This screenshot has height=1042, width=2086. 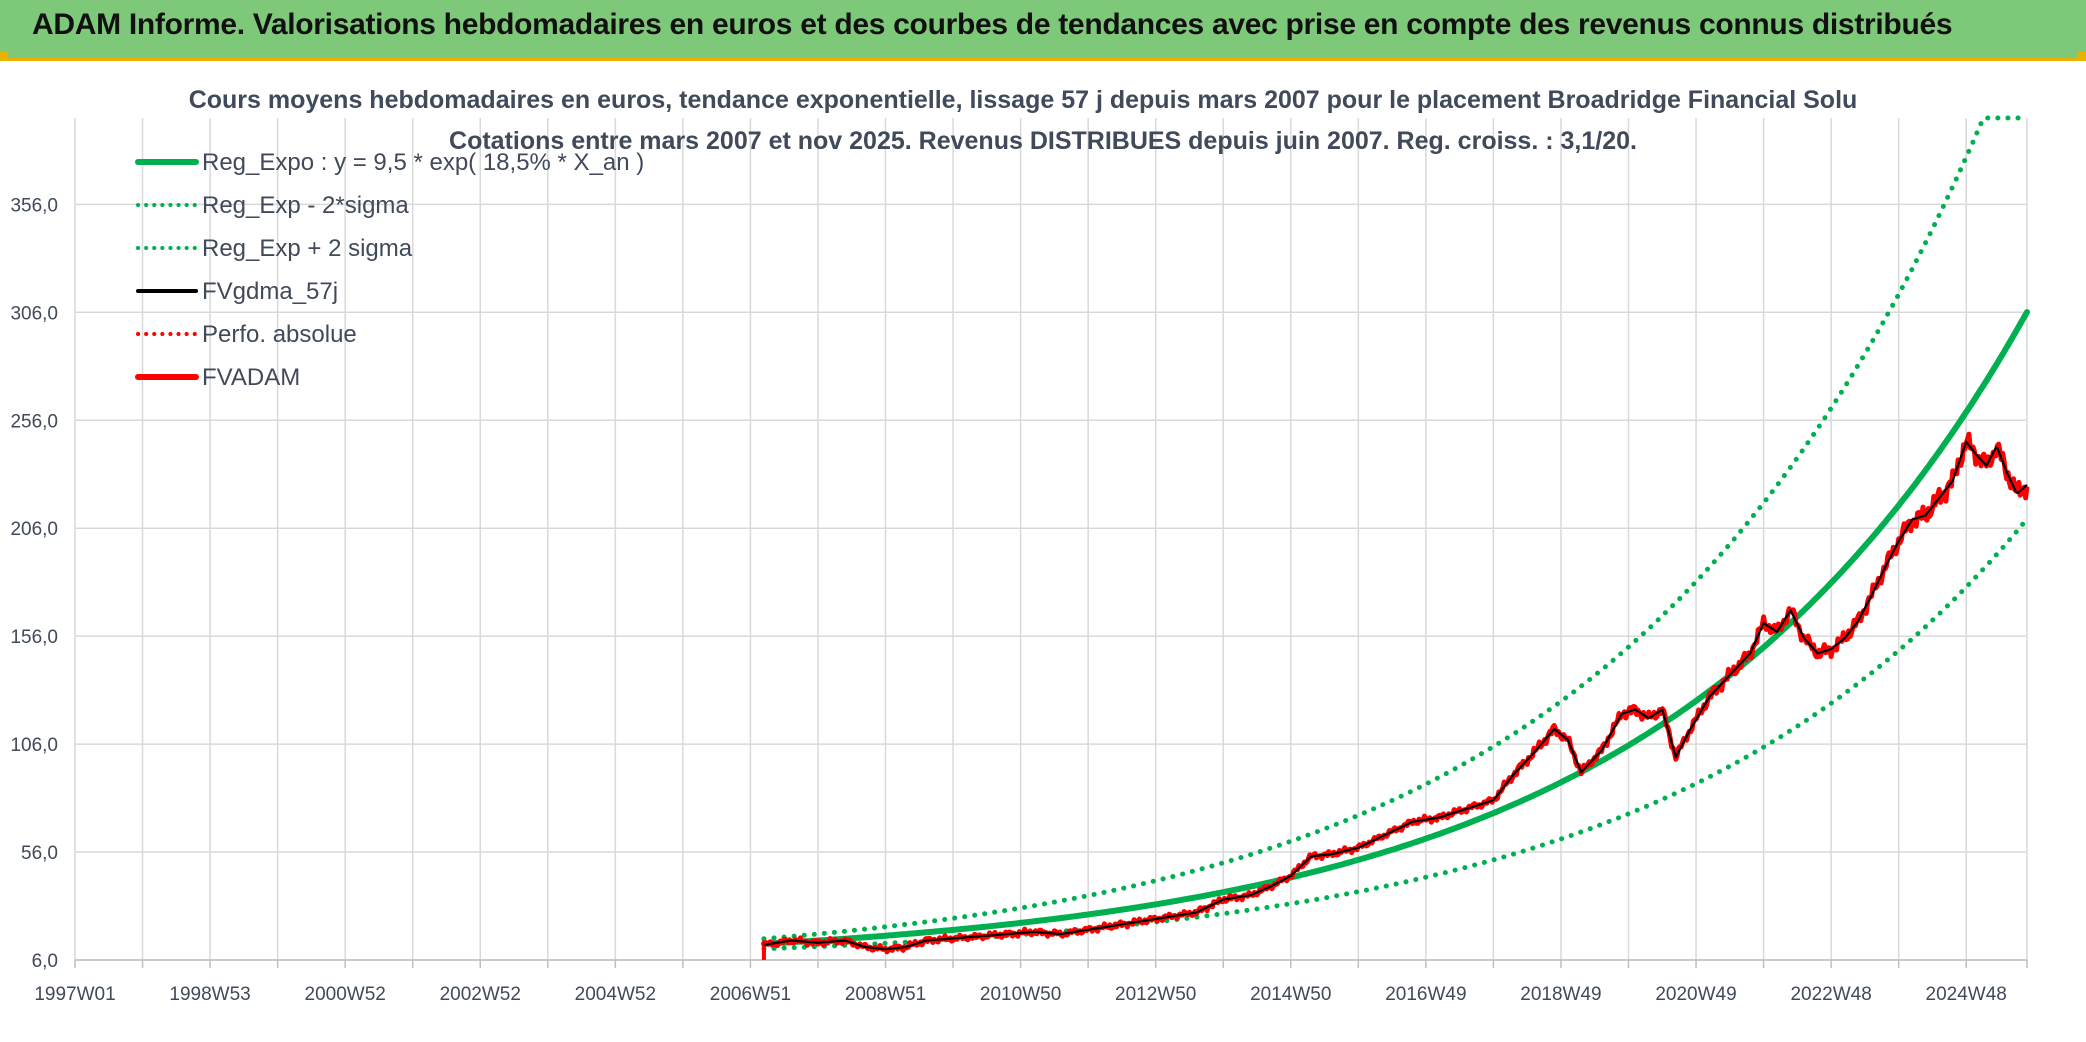 I want to click on y-tick-label: 206,0, so click(x=34, y=529).